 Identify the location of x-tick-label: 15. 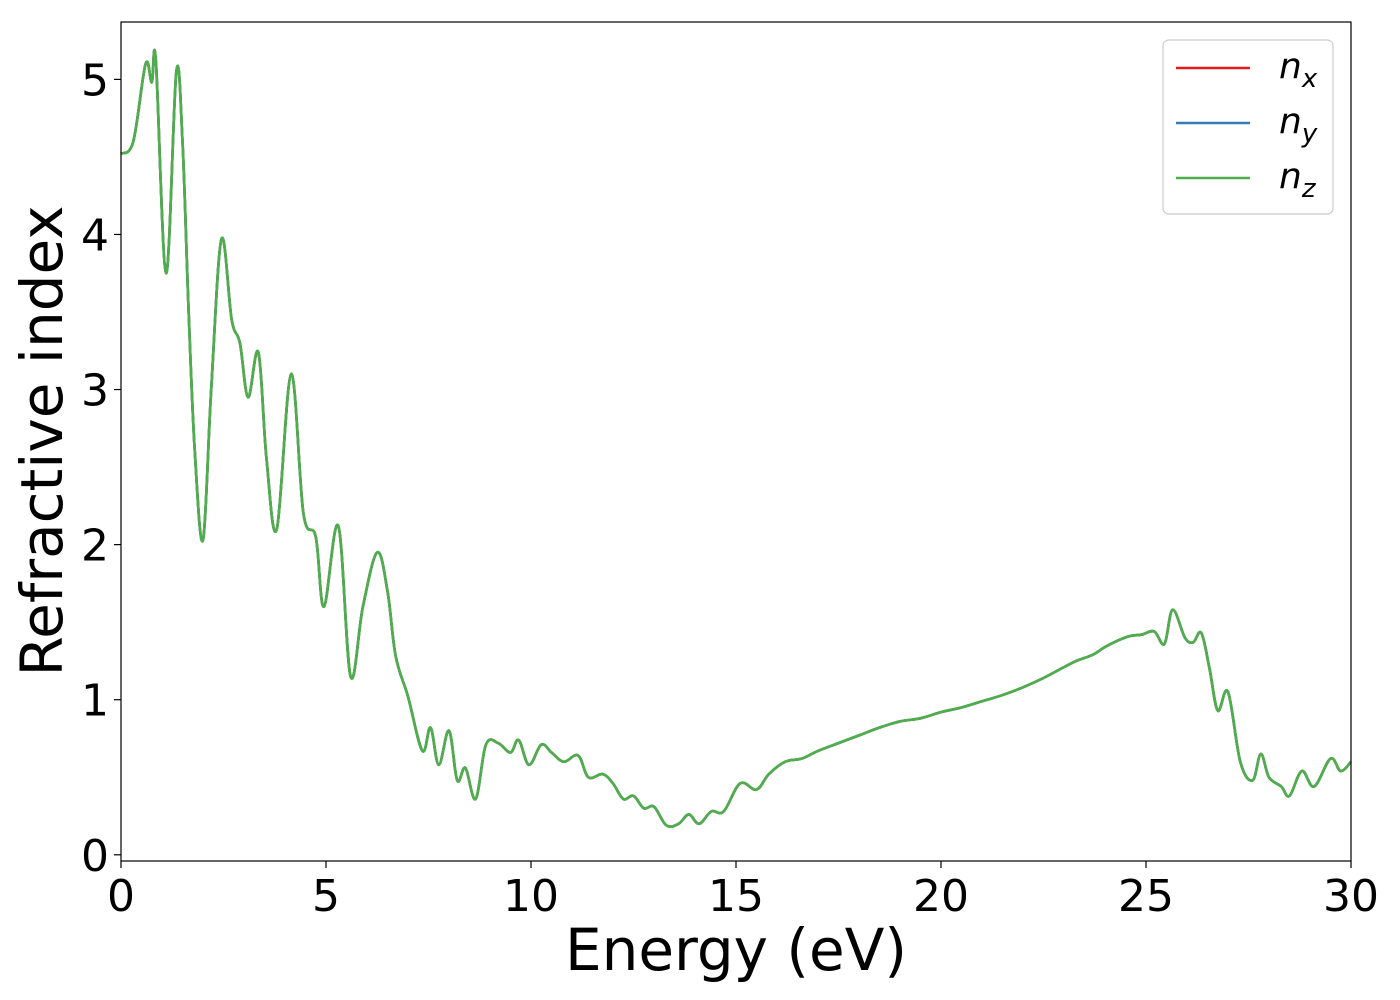
(736, 896).